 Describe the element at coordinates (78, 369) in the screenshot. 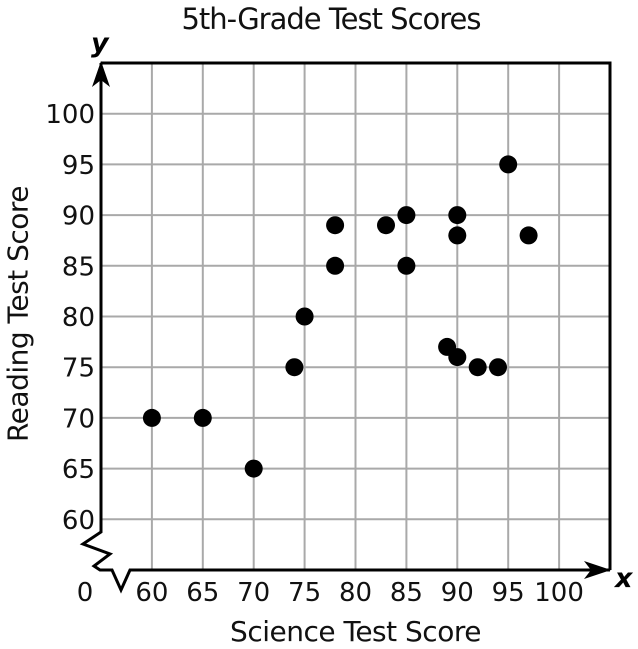

I see `y-tick-label: 75` at that location.